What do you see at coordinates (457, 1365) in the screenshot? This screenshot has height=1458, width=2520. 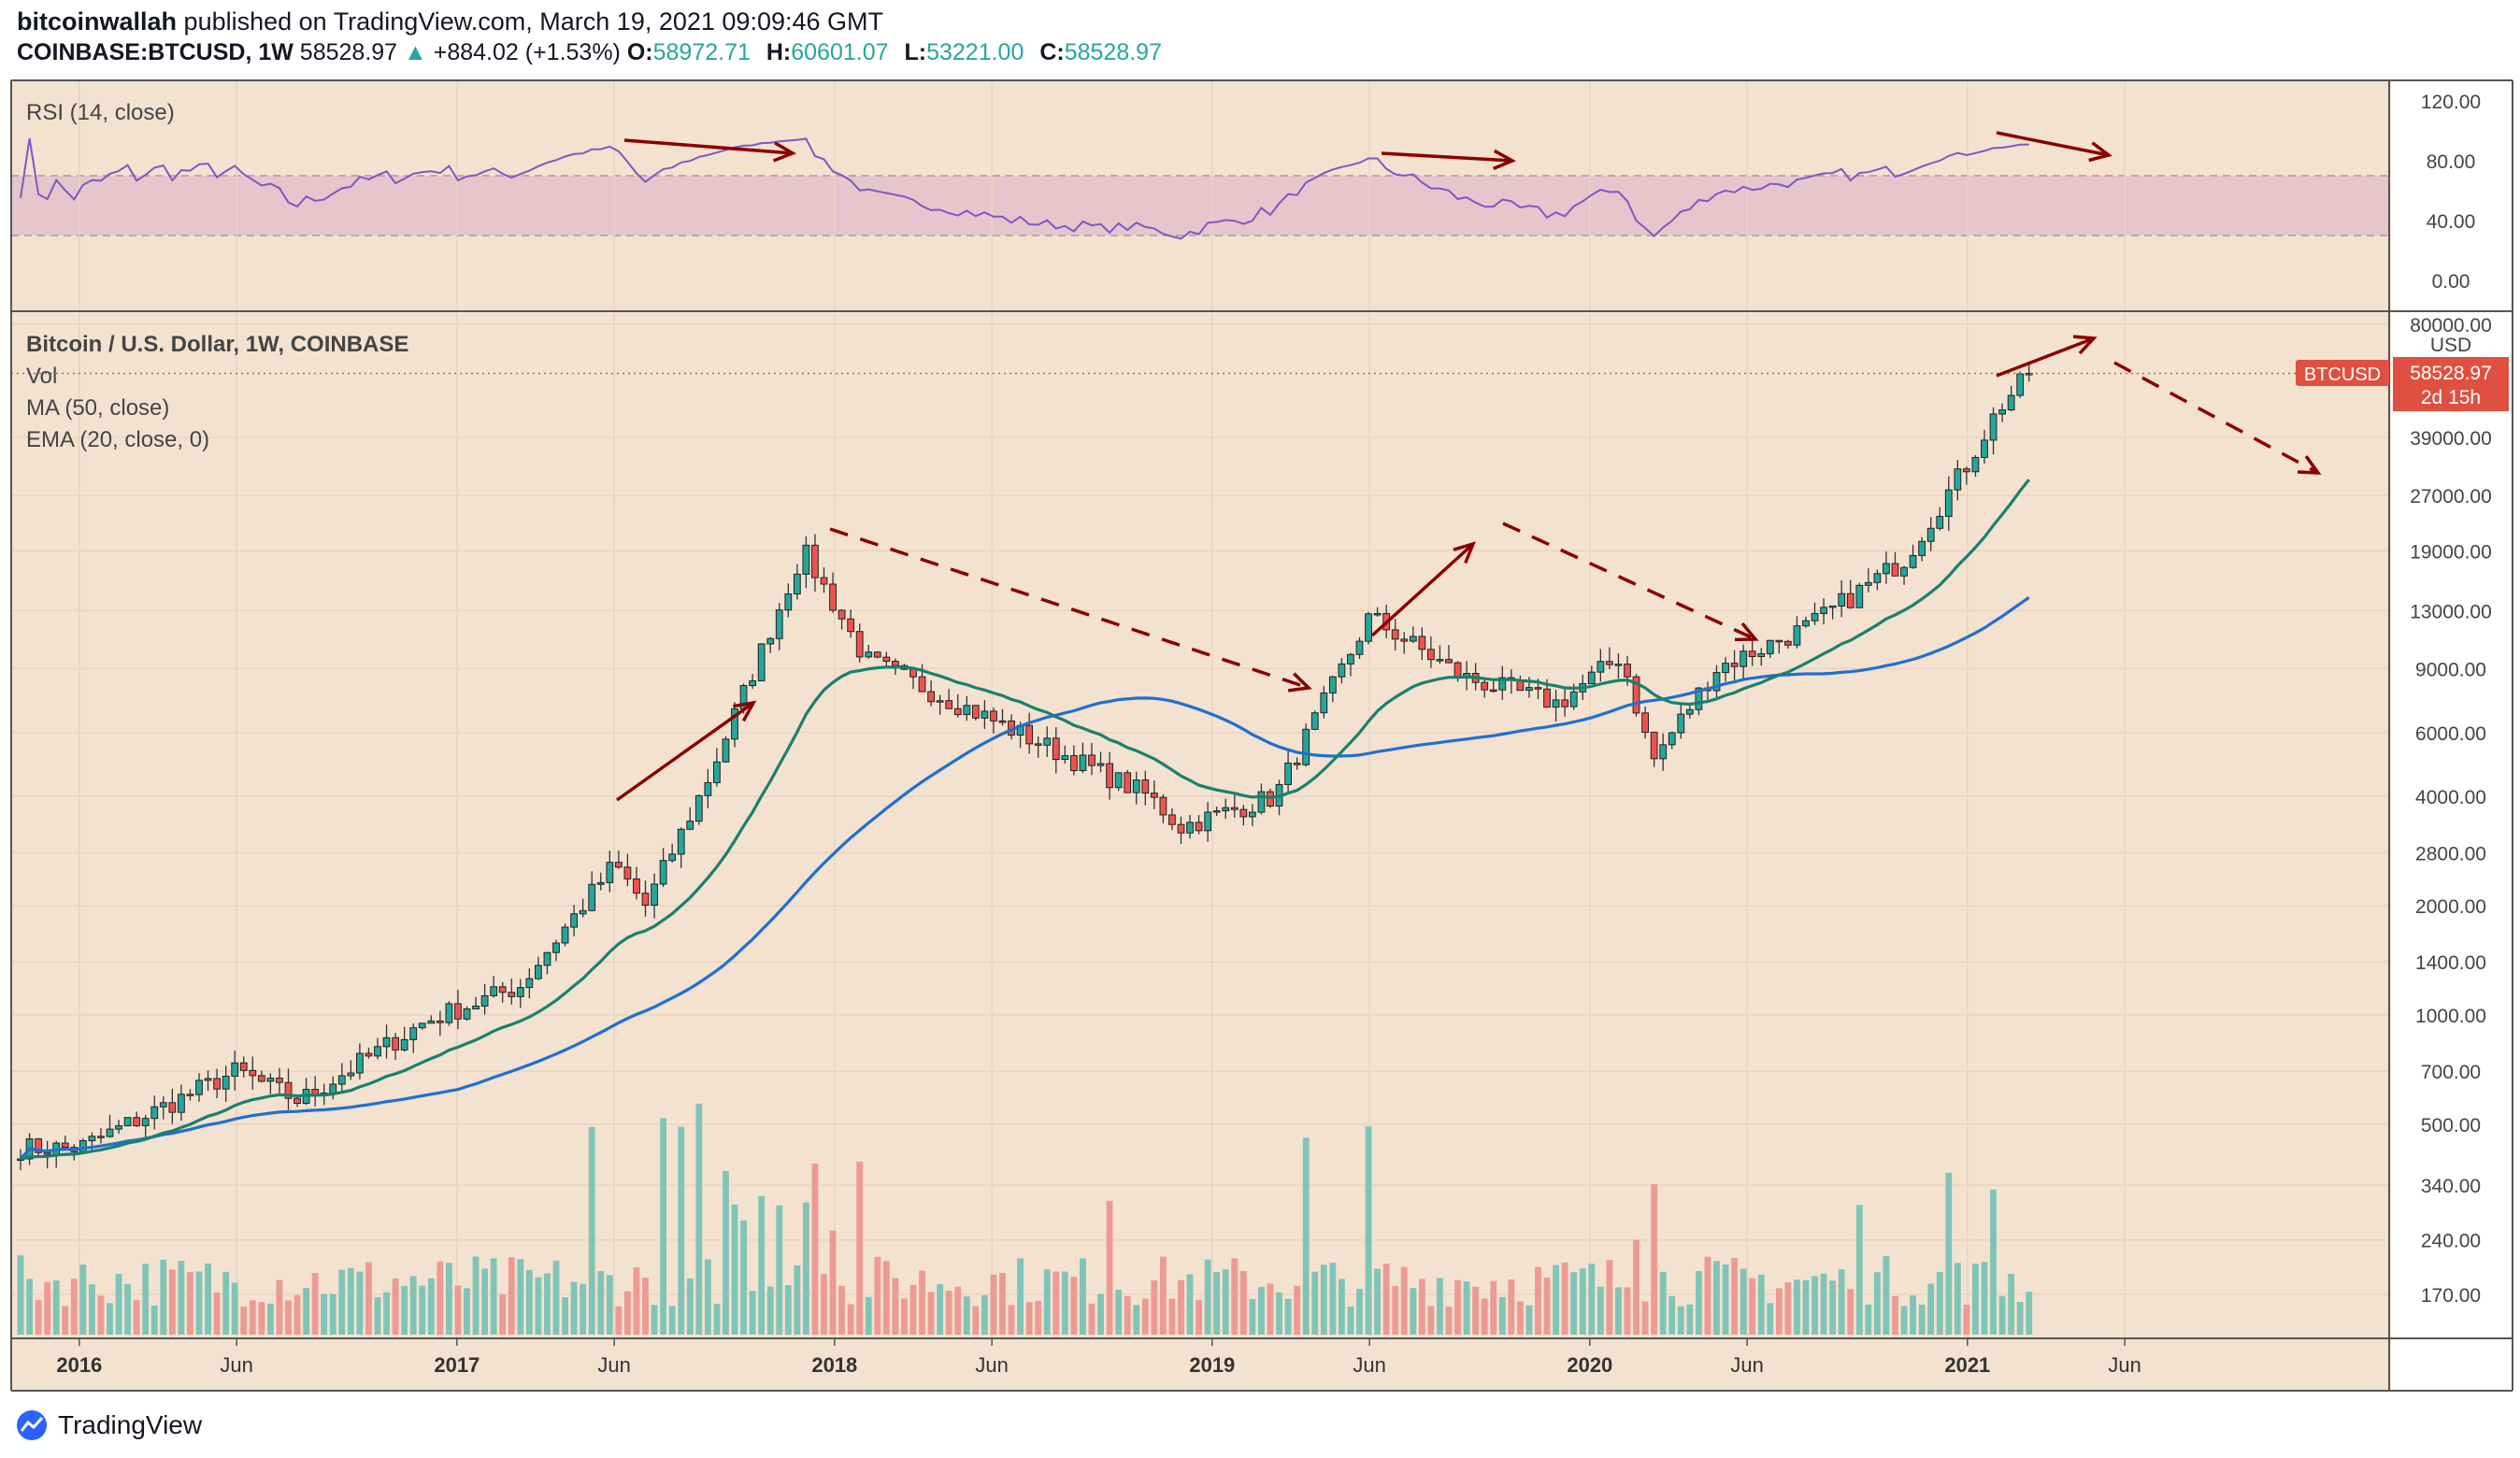 I see `time-tick: 2017` at bounding box center [457, 1365].